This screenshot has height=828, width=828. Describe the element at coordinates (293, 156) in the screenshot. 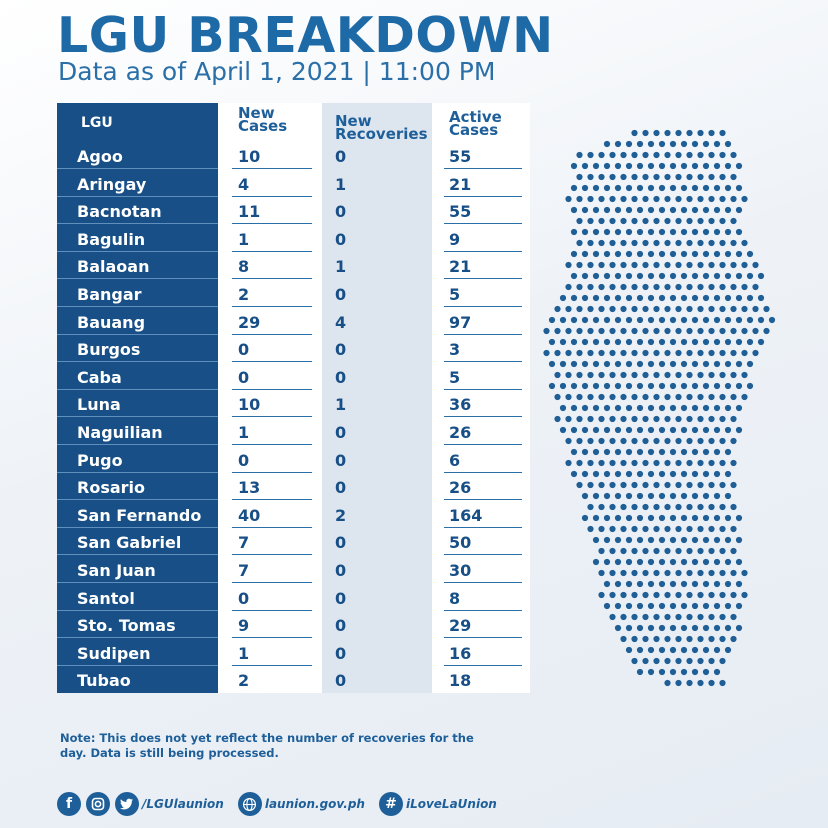

I see `table-row: Agoo 10 0 55` at that location.